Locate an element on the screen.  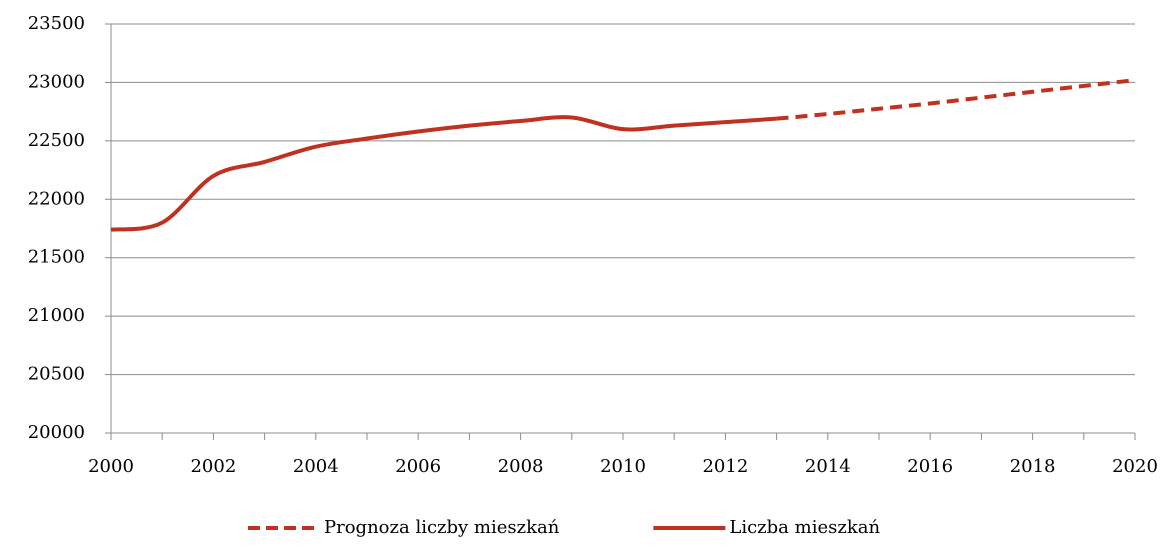
x-tick-label: 2008 is located at coordinates (521, 466).